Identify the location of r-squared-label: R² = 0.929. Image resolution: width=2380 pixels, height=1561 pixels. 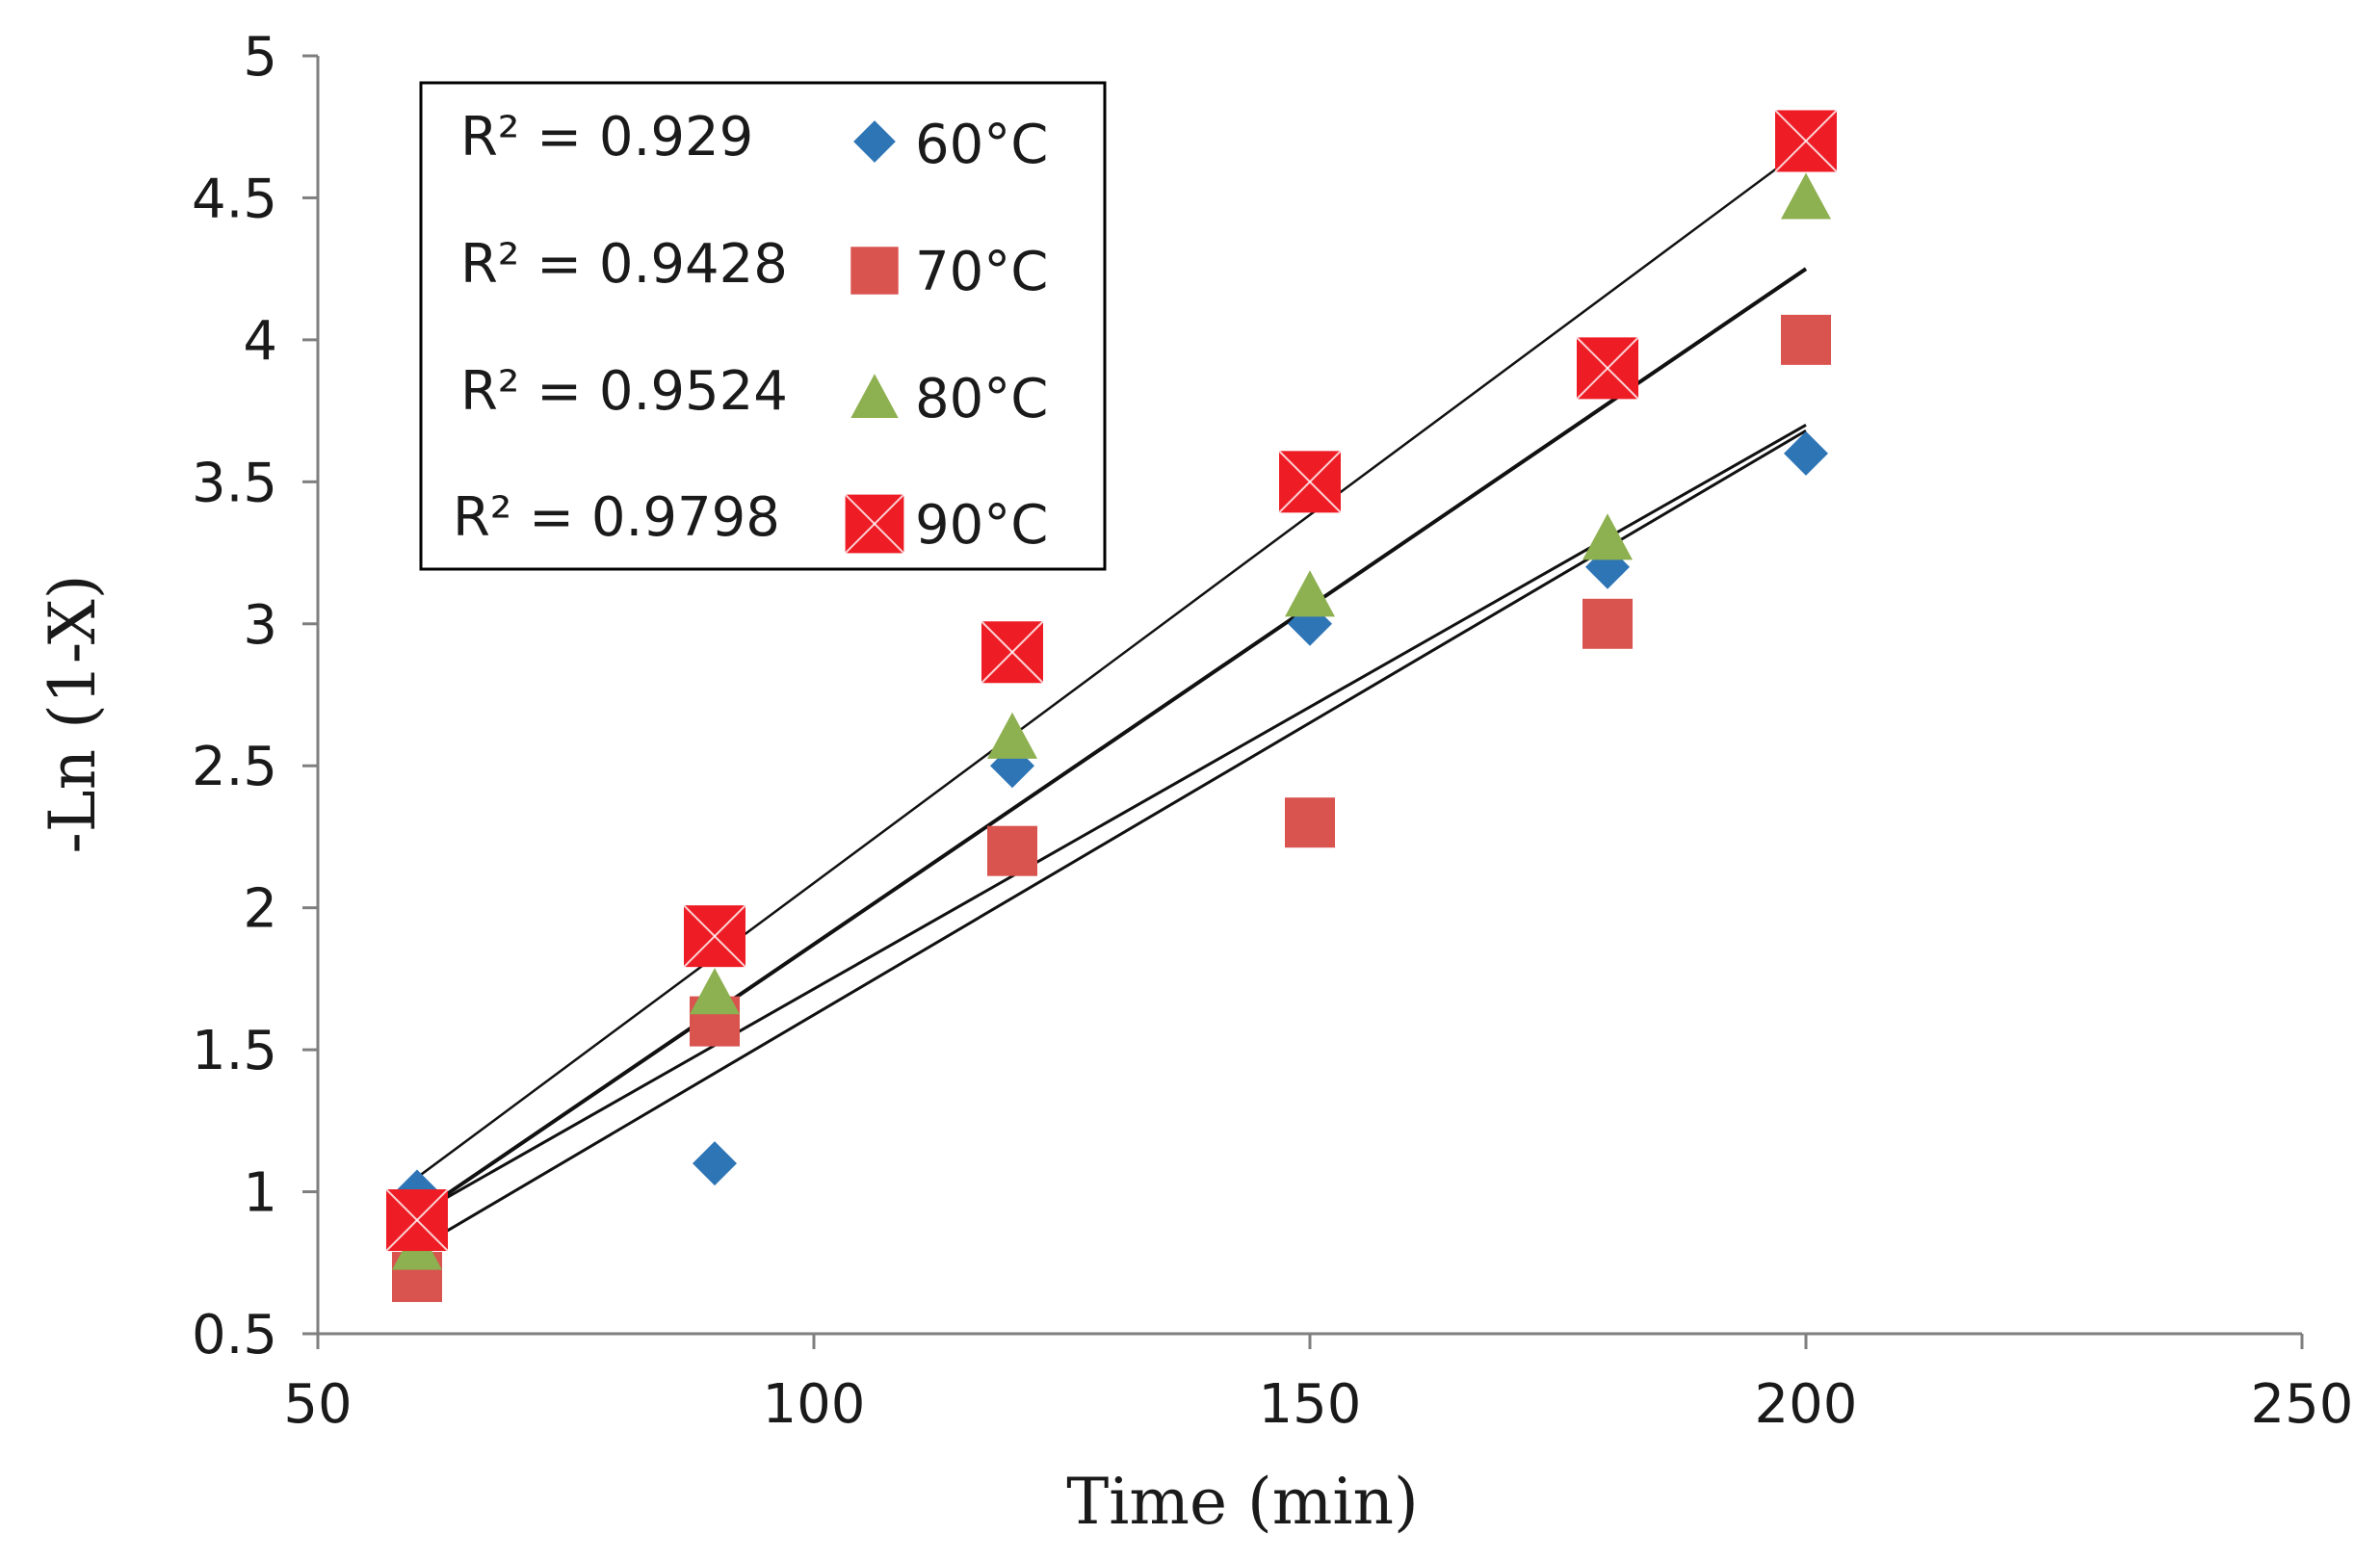
(607, 137).